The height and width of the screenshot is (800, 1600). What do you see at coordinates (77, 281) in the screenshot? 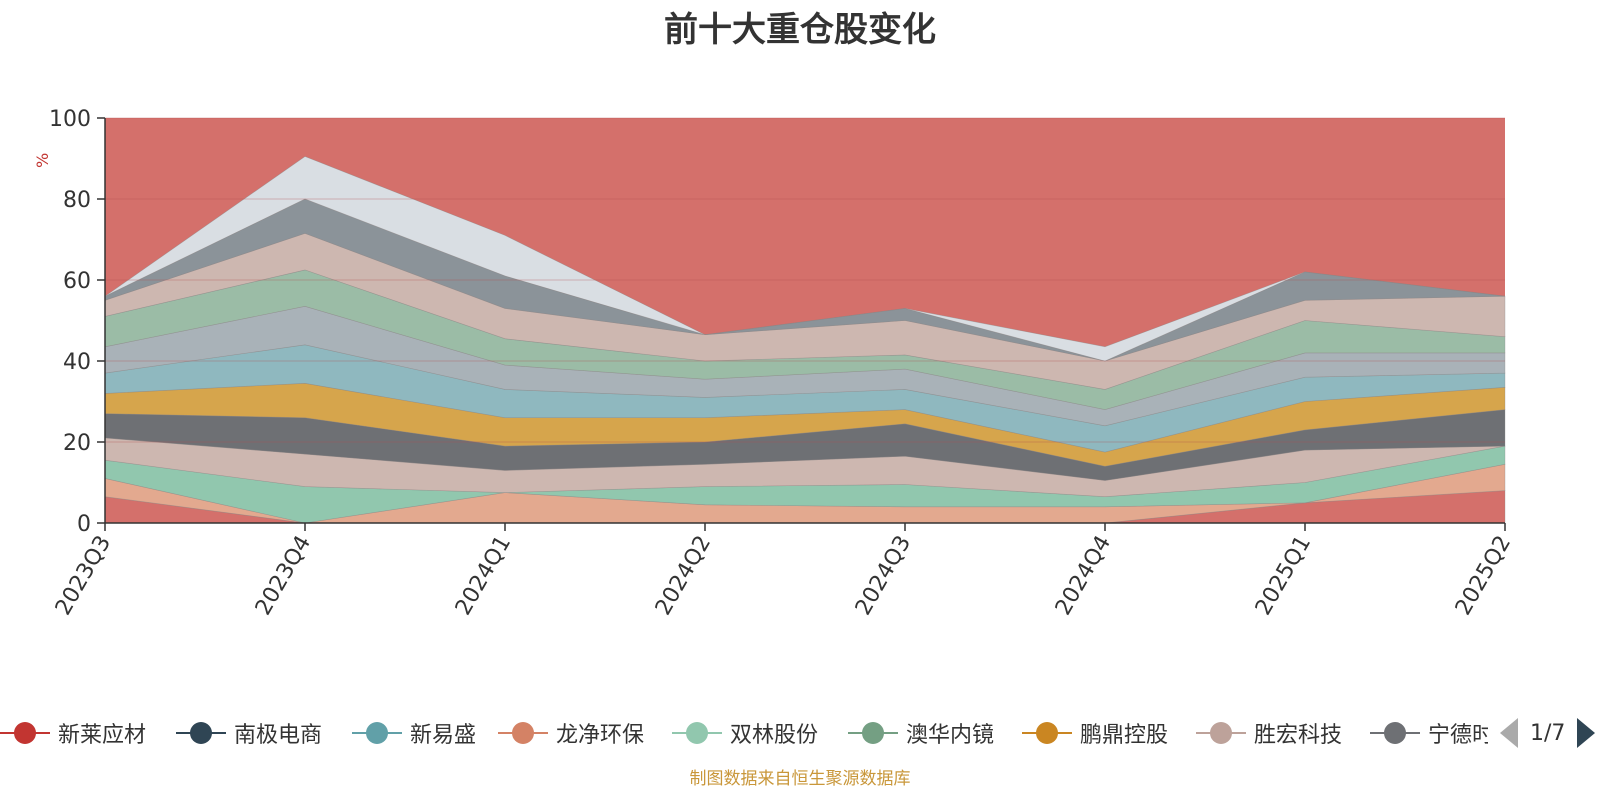
I see `y-tick-label: 60` at bounding box center [77, 281].